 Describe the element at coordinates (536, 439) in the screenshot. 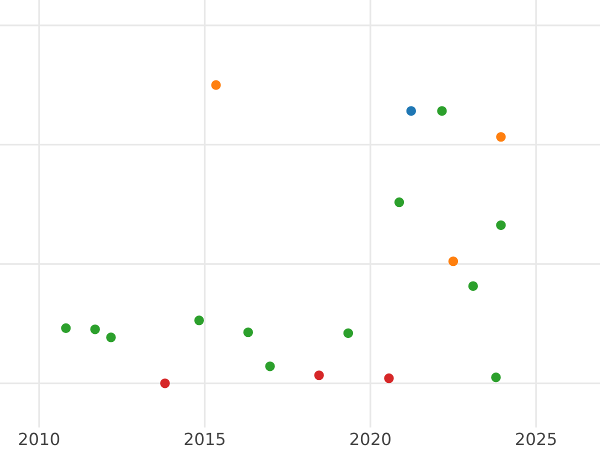

I see `x-tick-label: 2025` at that location.